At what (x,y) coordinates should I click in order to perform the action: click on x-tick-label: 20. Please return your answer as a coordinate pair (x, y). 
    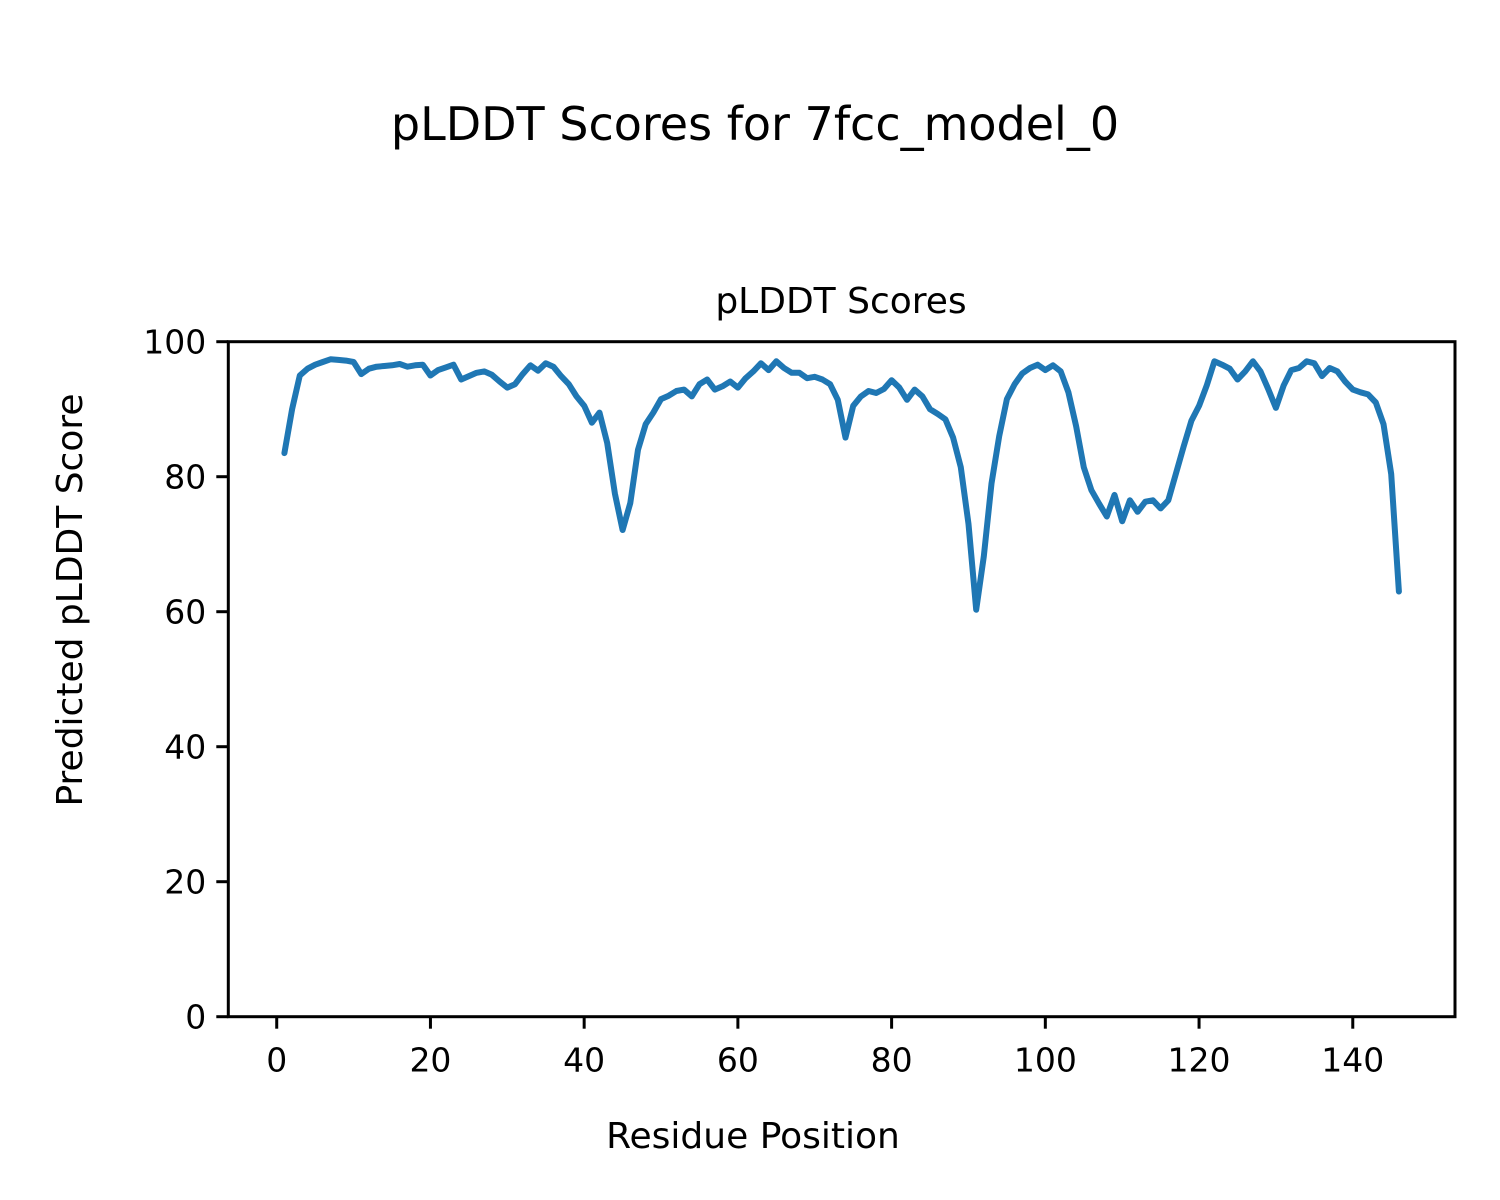
    Looking at the image, I should click on (430, 1060).